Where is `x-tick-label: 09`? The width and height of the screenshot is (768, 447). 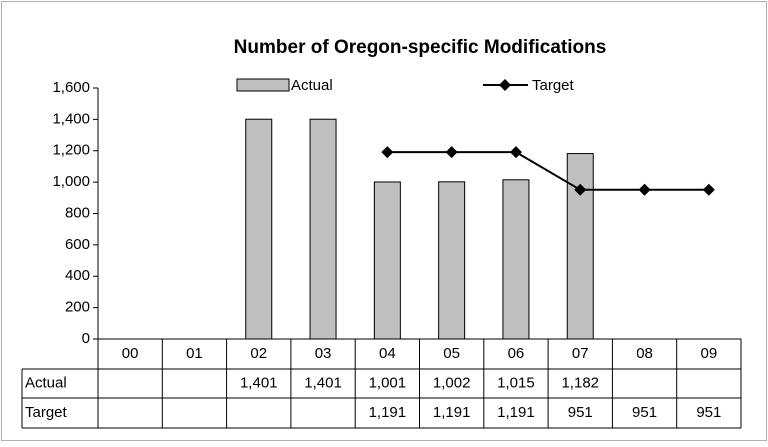 x-tick-label: 09 is located at coordinates (709, 353).